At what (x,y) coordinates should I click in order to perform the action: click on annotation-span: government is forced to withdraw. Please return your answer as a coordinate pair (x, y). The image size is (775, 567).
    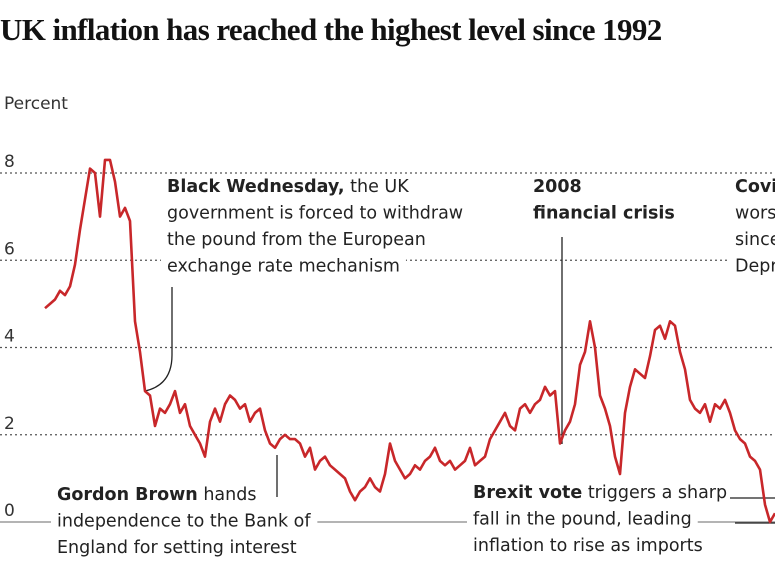
    Looking at the image, I should click on (315, 214).